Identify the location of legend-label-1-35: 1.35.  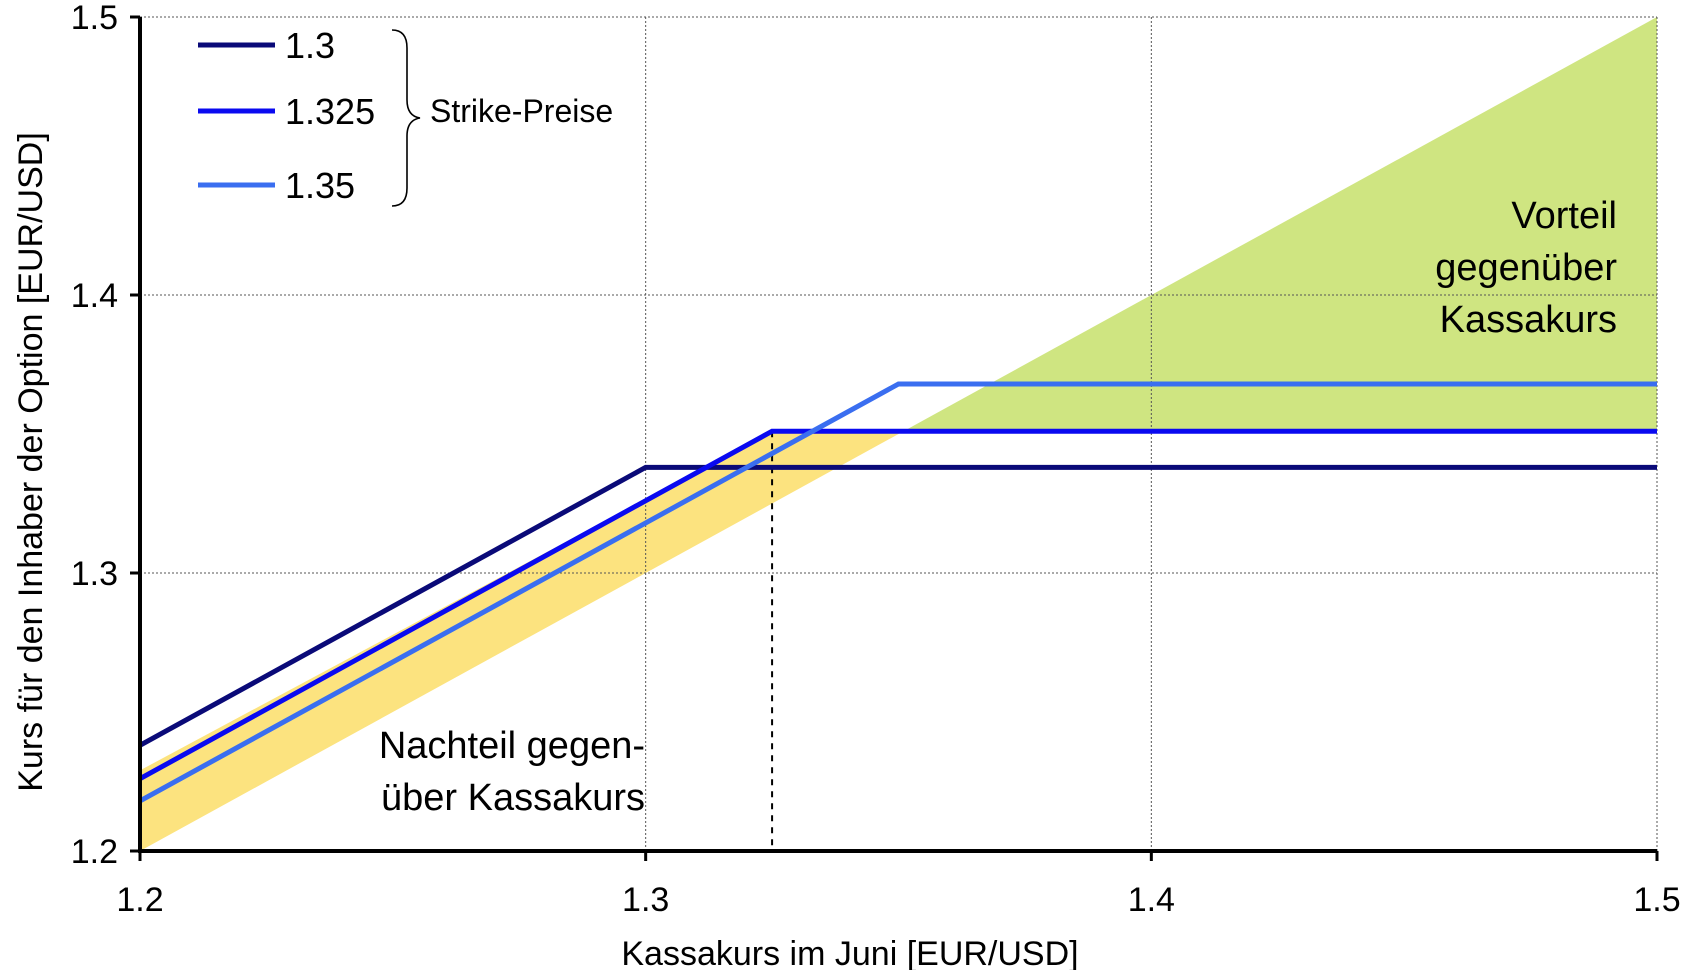
(320, 185).